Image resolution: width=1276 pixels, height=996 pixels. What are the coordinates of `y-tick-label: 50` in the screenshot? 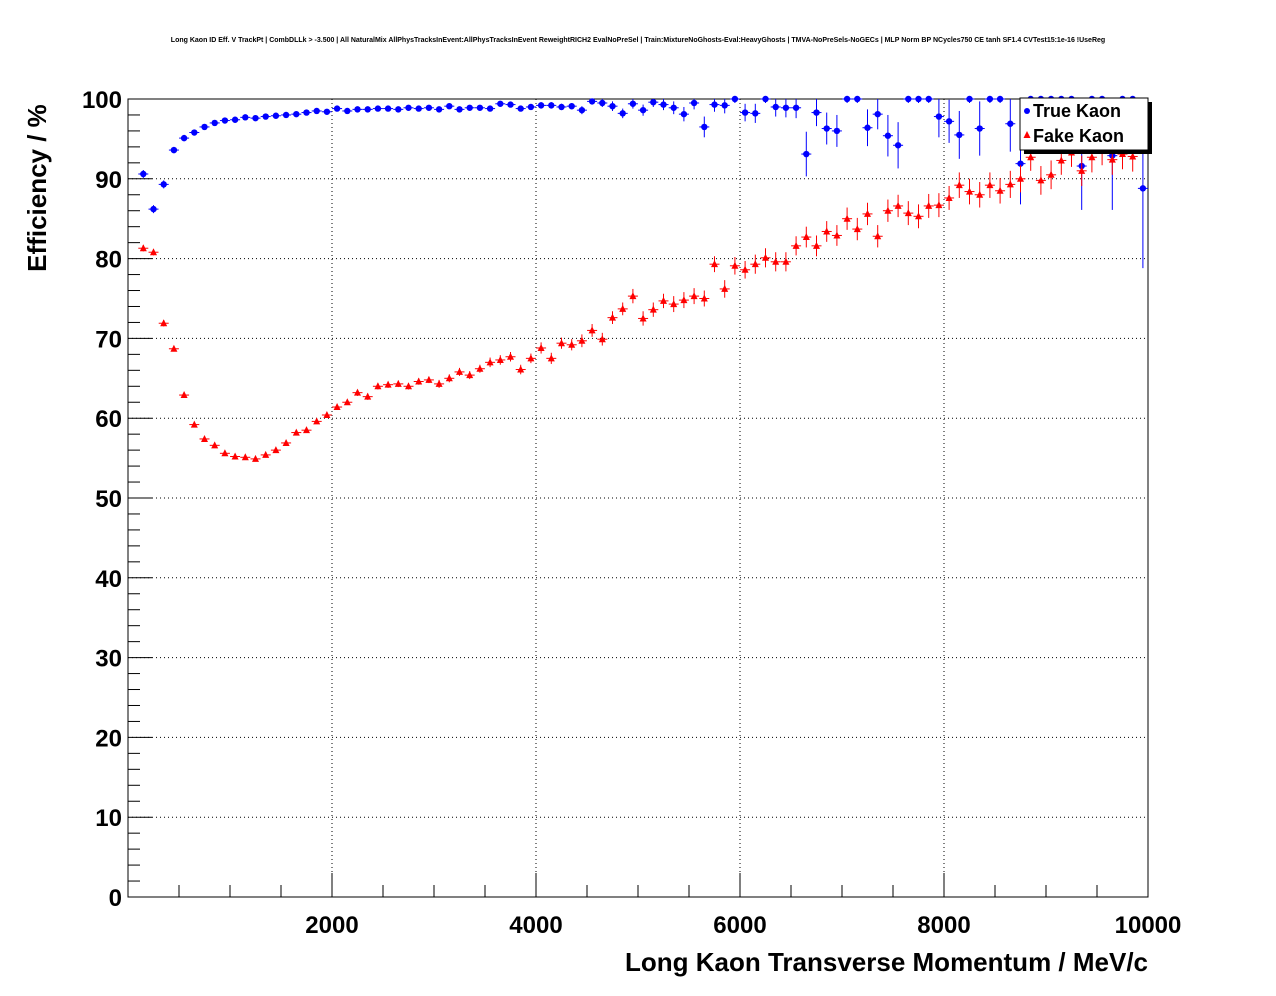 It's located at (108, 499).